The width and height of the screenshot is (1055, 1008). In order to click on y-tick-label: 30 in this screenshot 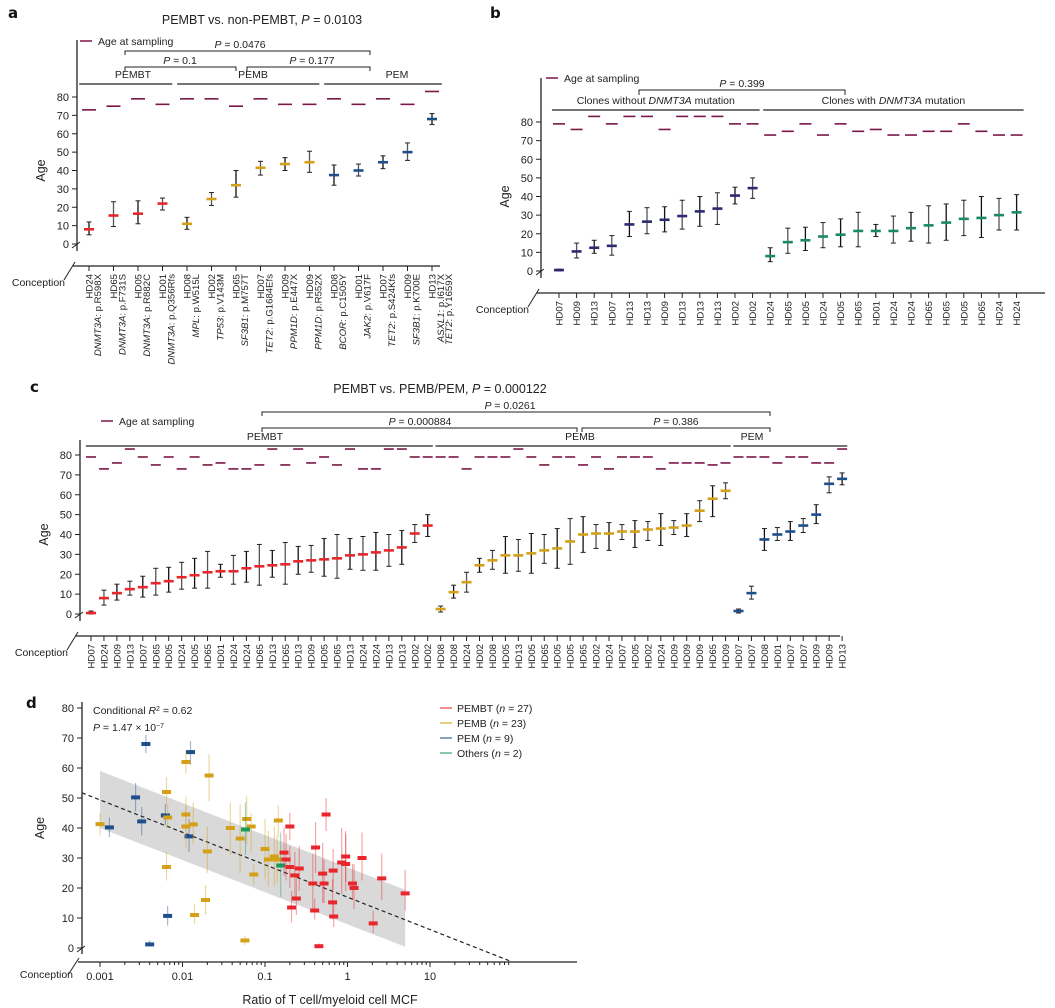, I will do `click(63, 190)`.